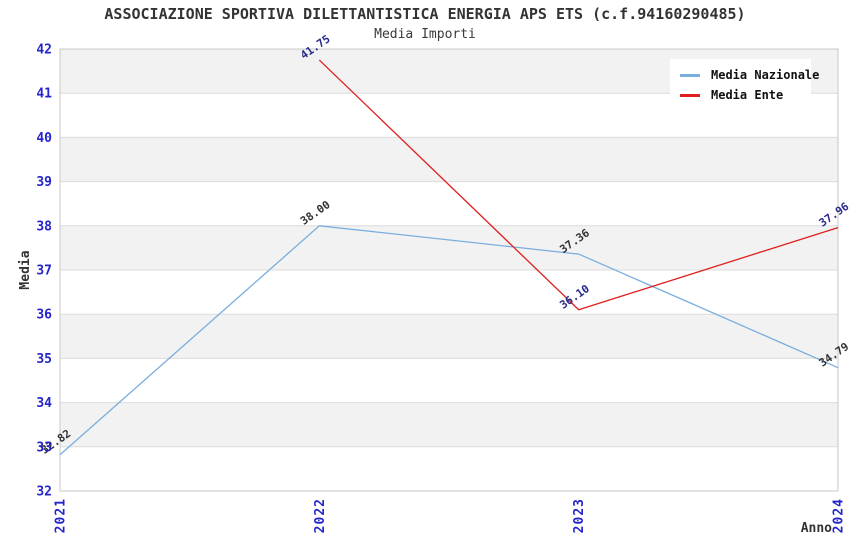  I want to click on x-tick-label: 2024, so click(839, 515).